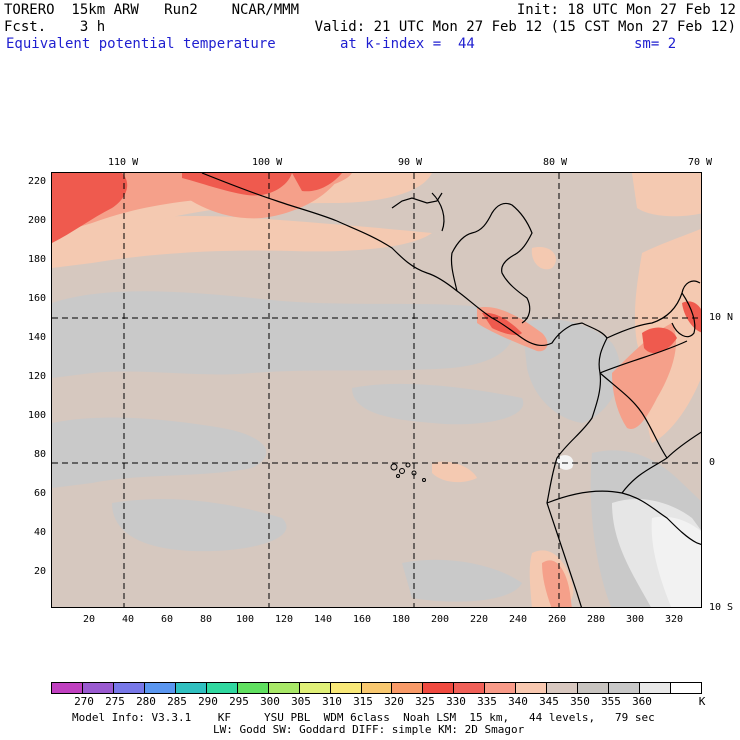 This screenshot has width=740, height=740. Describe the element at coordinates (39, 493) in the screenshot. I see `y-tick: 60` at that location.